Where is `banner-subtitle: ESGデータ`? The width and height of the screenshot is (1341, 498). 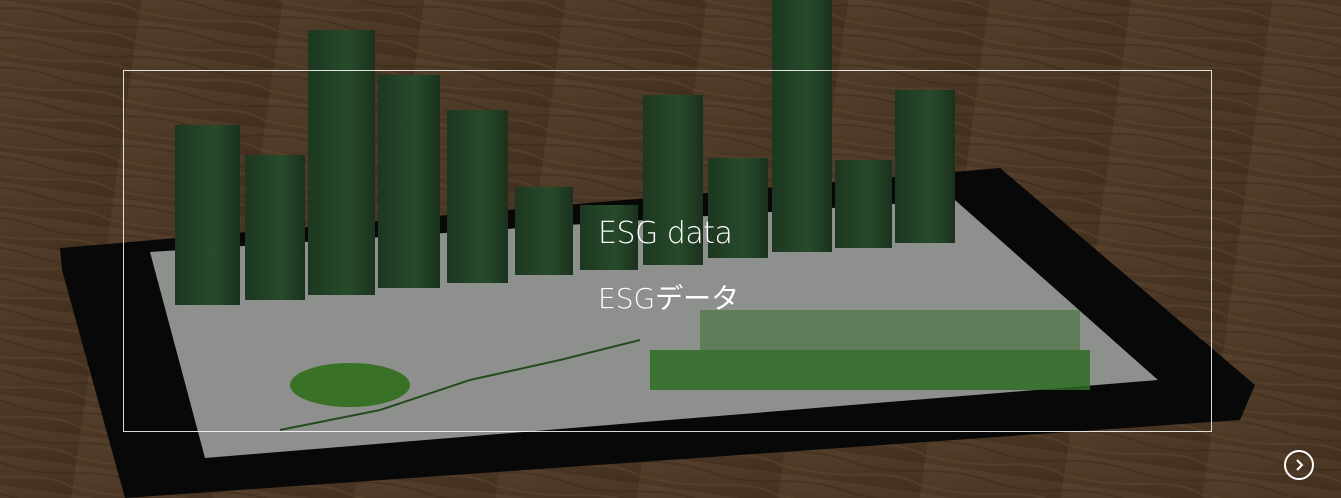 banner-subtitle: ESGデータ is located at coordinates (669, 298).